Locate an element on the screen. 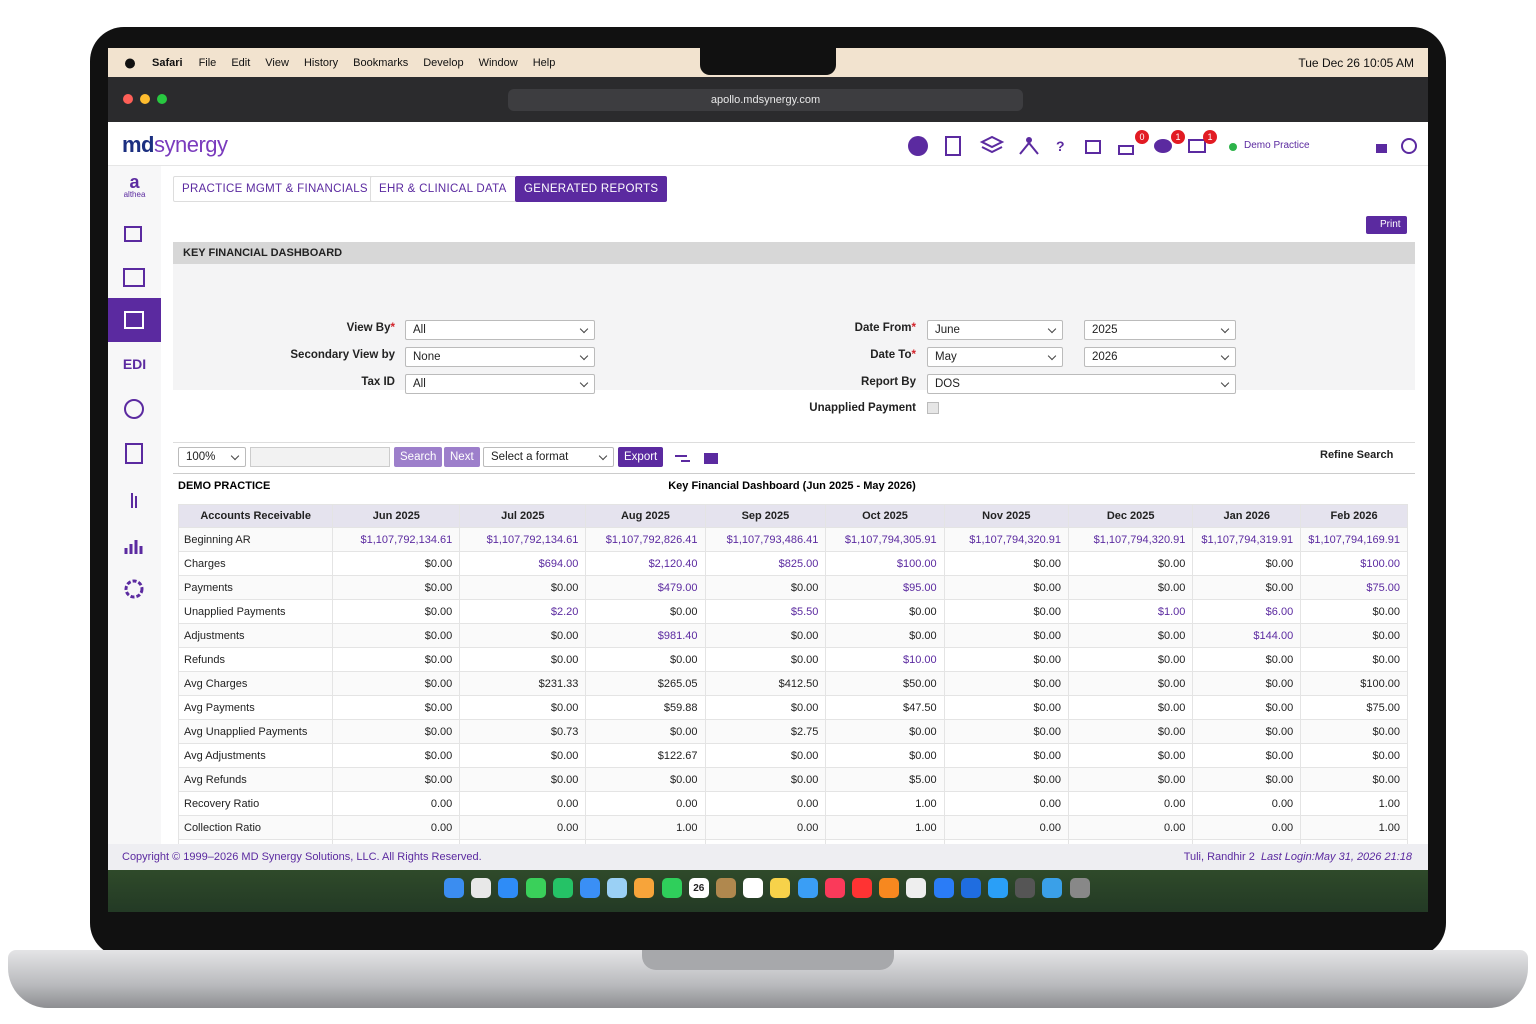 The width and height of the screenshot is (1536, 1024). nav-active is located at coordinates (134, 320).